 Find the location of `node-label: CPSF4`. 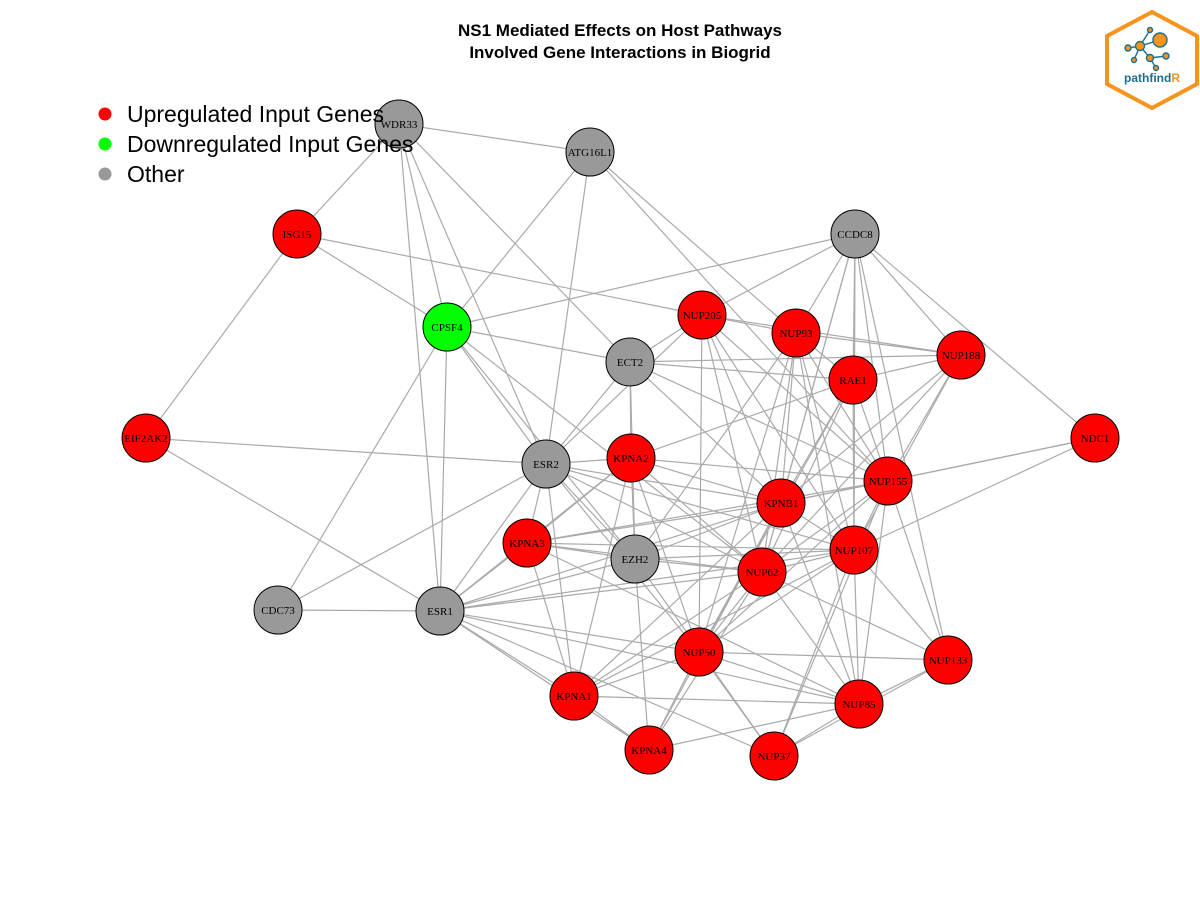

node-label: CPSF4 is located at coordinates (447, 328).